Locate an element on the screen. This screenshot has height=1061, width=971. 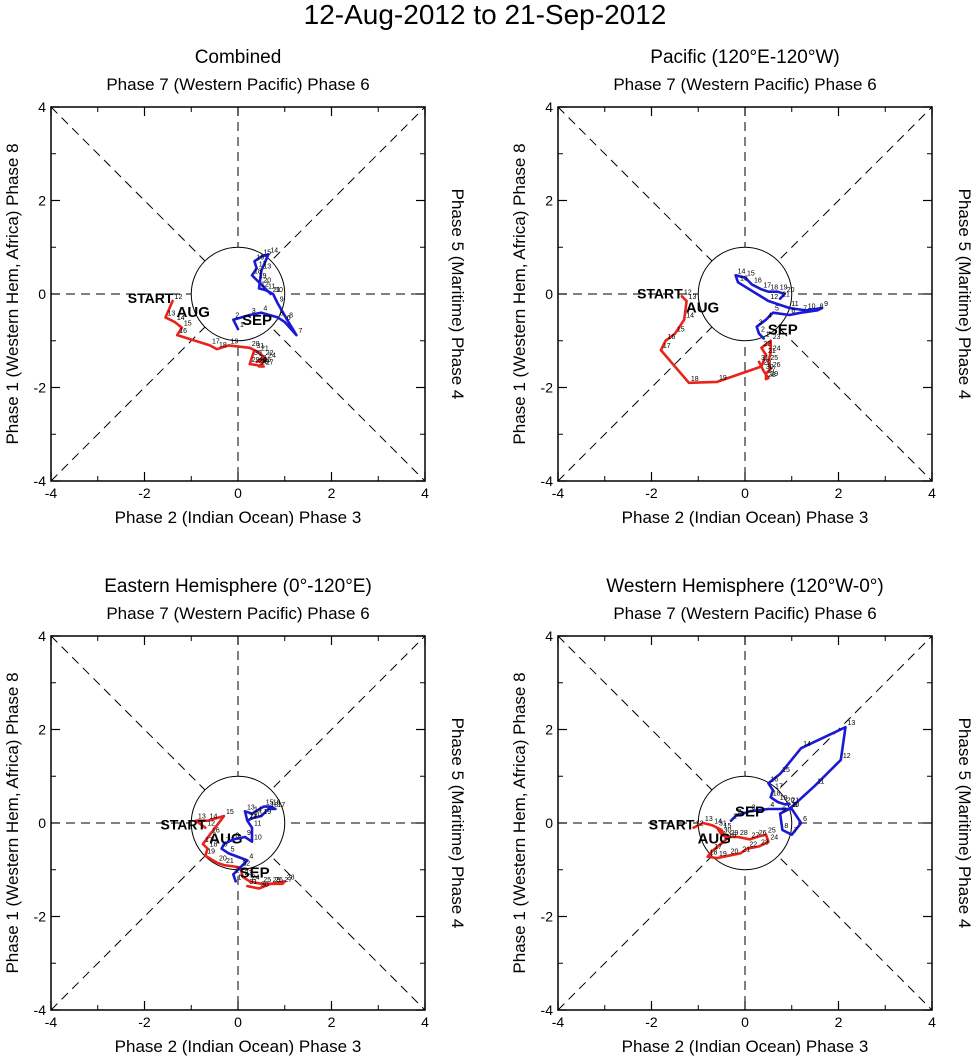
month-label-sep: SEP is located at coordinates (257, 320).